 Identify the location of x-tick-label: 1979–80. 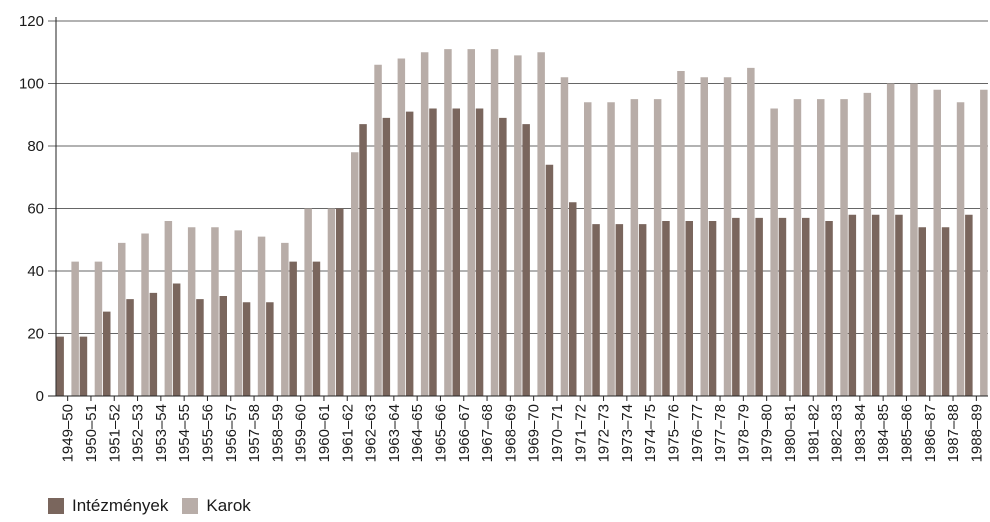
(767, 433).